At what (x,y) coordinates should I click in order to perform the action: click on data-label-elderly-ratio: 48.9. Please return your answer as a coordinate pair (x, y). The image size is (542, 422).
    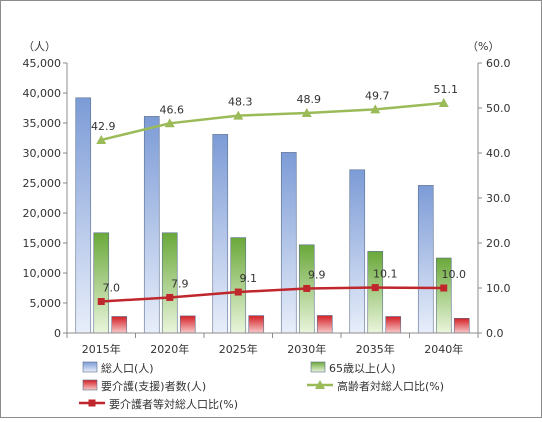
    Looking at the image, I should click on (309, 99).